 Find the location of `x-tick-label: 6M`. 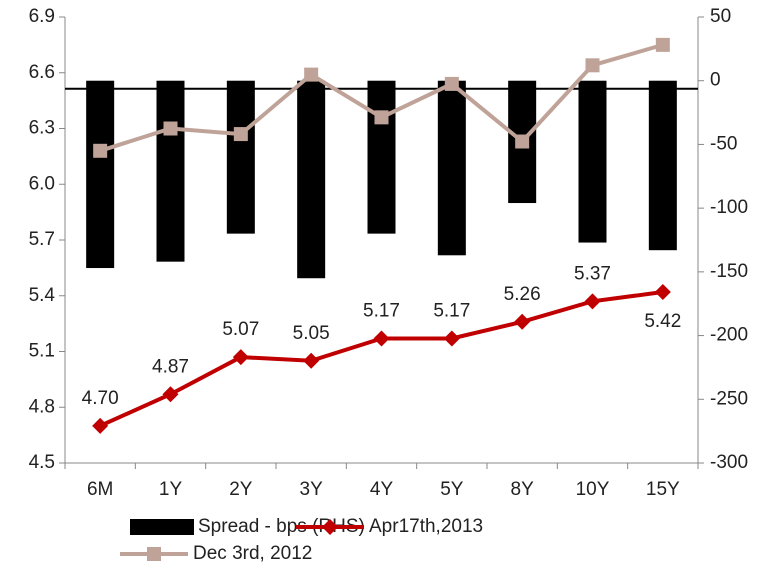

x-tick-label: 6M is located at coordinates (100, 489).